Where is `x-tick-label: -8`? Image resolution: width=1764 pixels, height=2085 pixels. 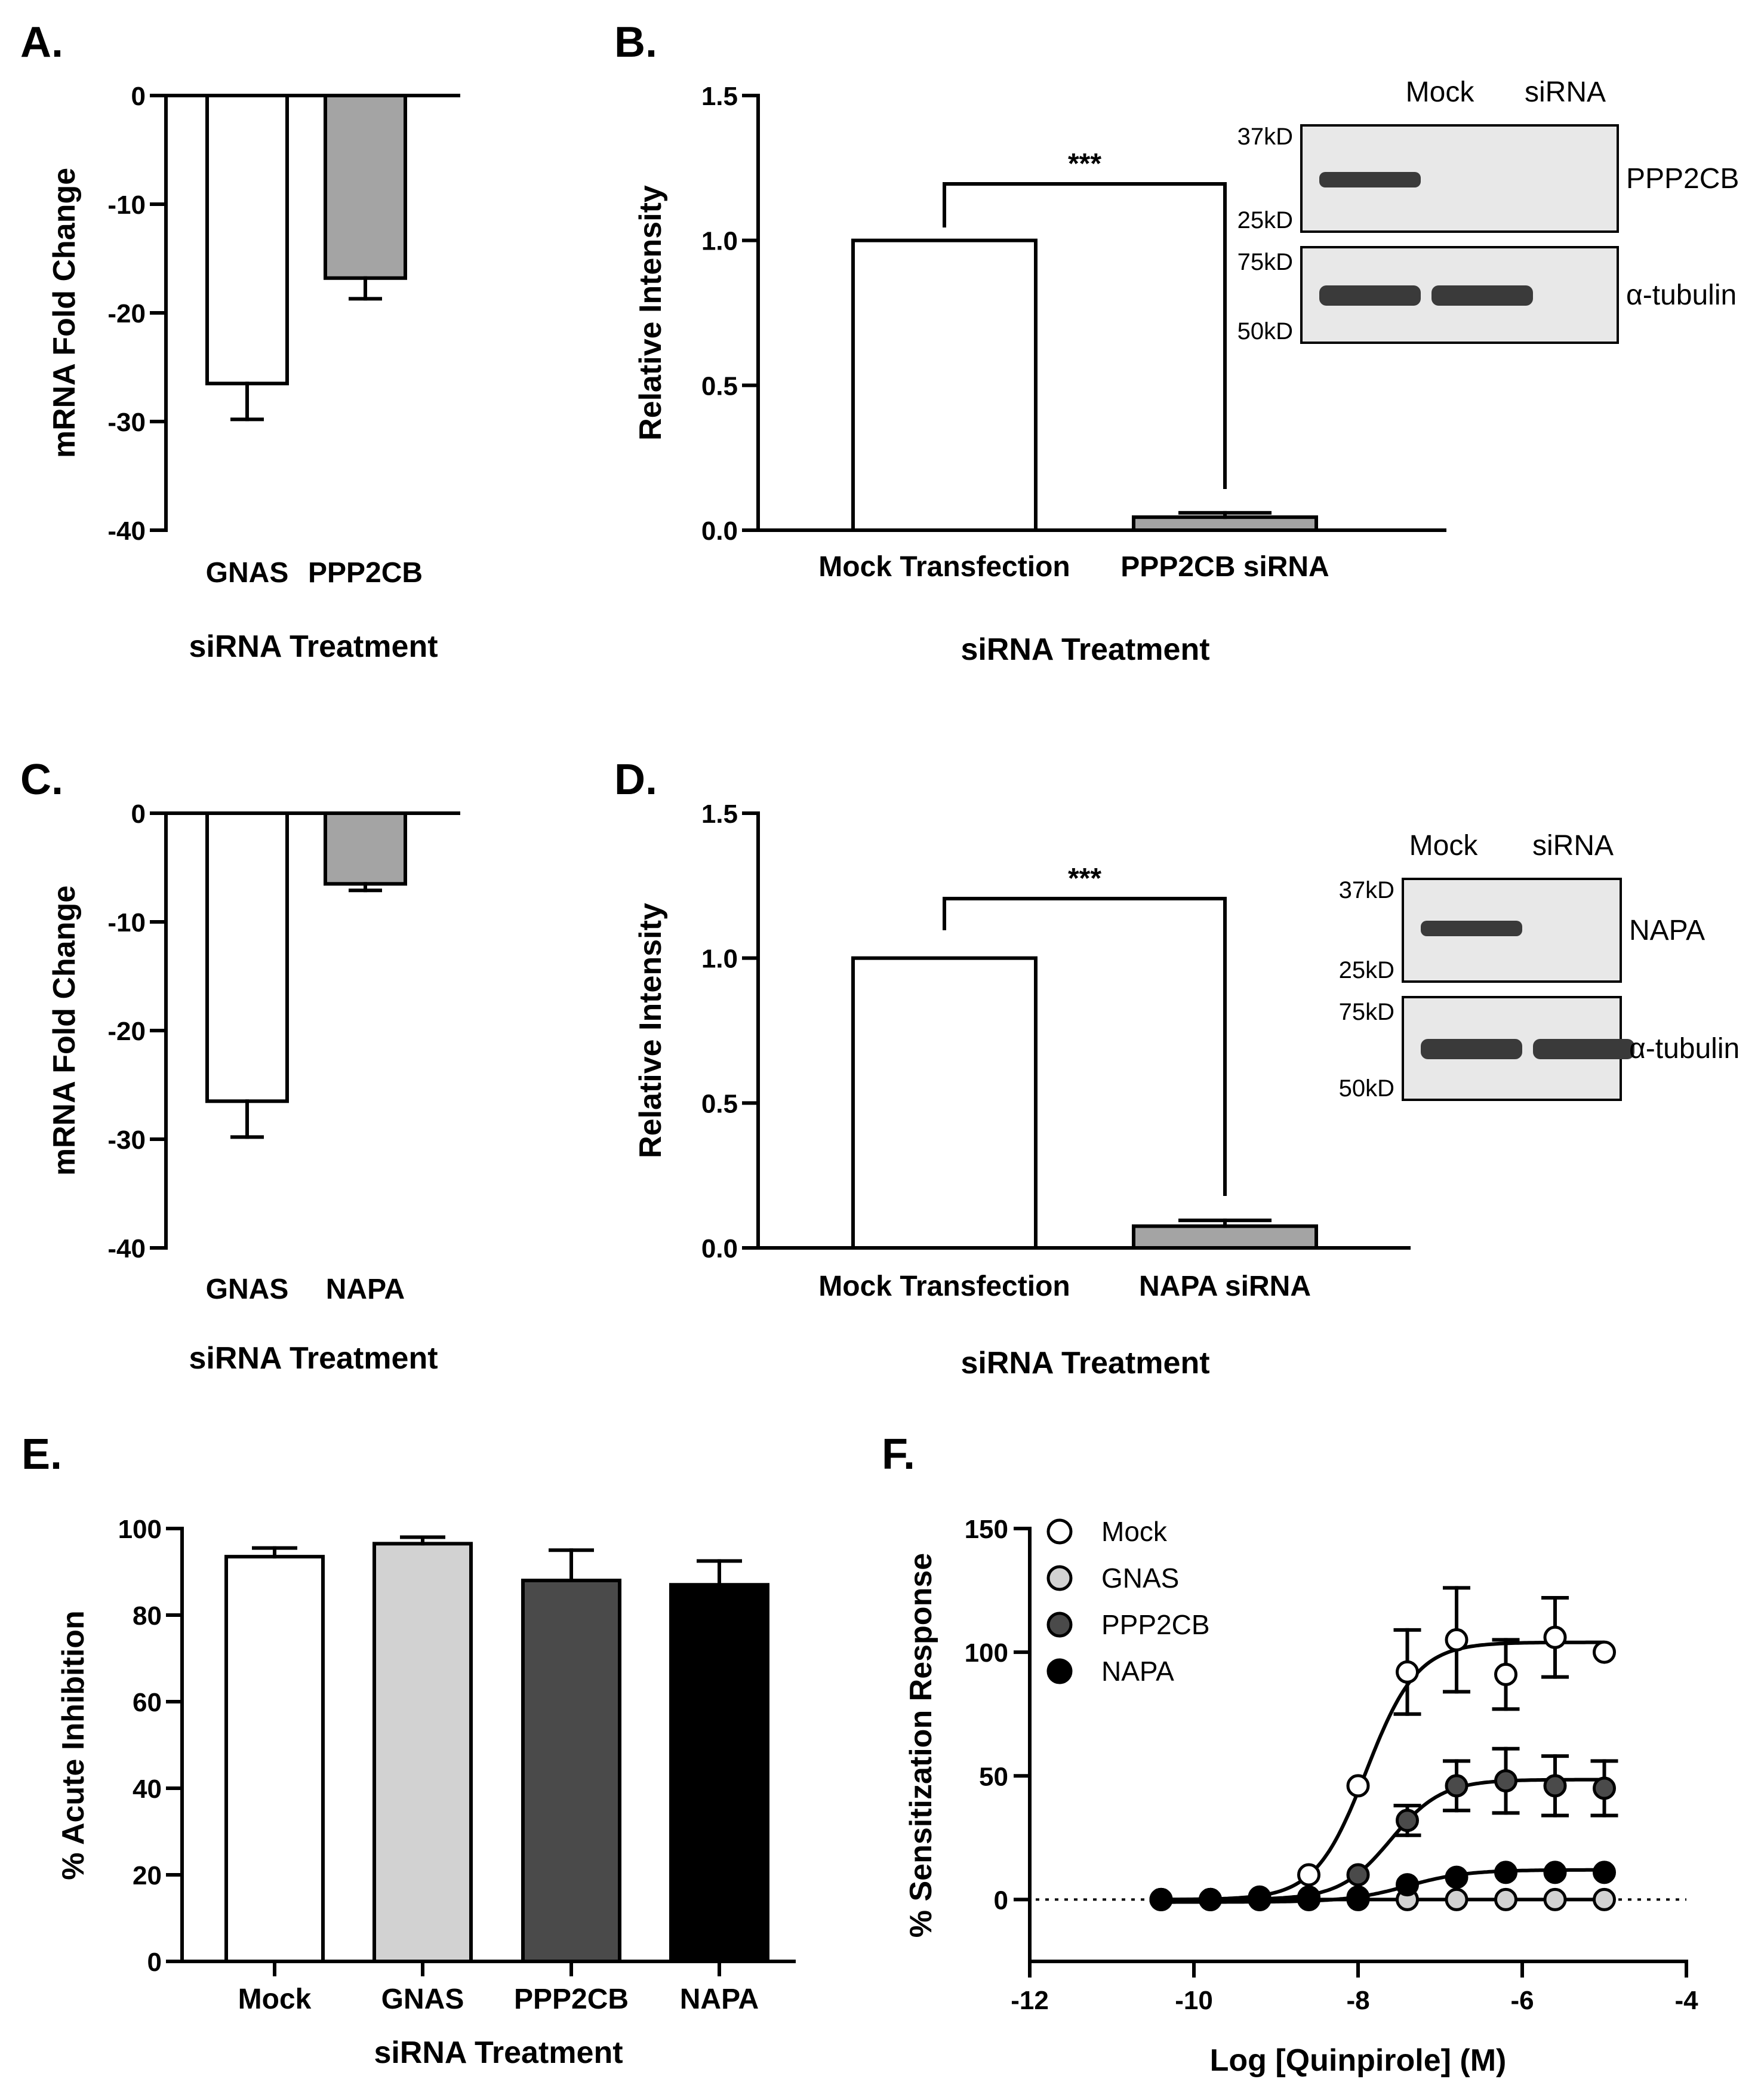 x-tick-label: -8 is located at coordinates (1357, 2000).